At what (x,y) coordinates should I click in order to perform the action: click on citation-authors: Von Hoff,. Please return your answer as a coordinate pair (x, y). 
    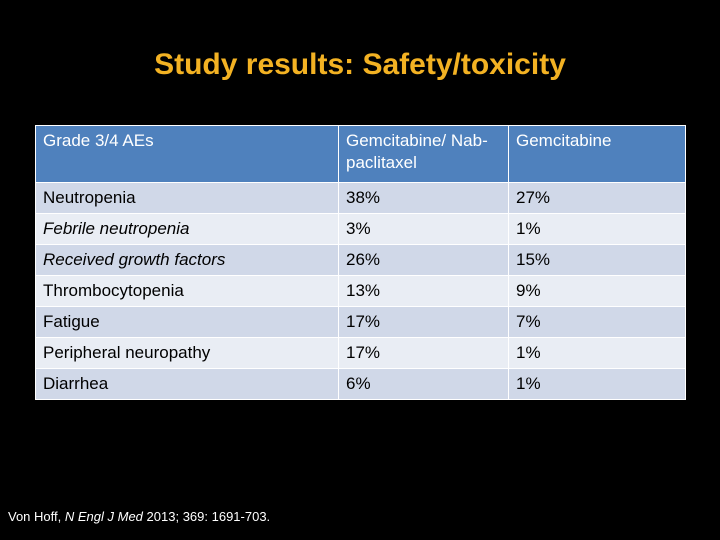
    Looking at the image, I should click on (35, 516).